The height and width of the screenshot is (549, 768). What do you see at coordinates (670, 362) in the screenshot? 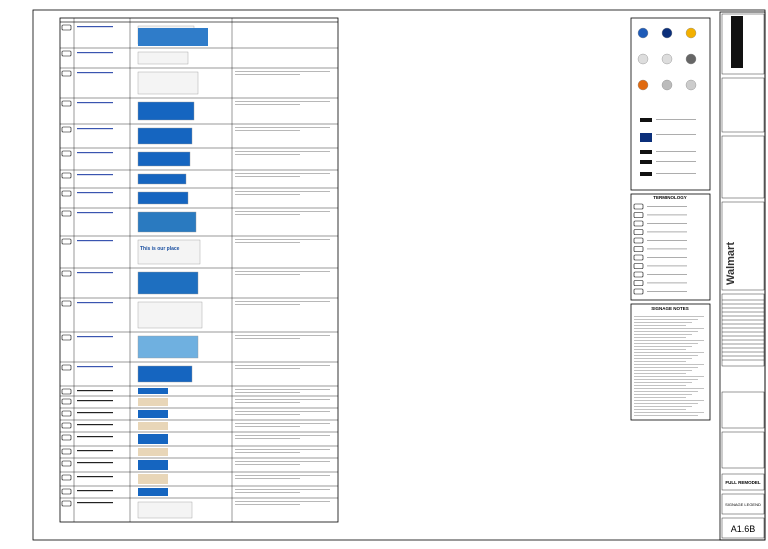
I see `notes-panel` at bounding box center [670, 362].